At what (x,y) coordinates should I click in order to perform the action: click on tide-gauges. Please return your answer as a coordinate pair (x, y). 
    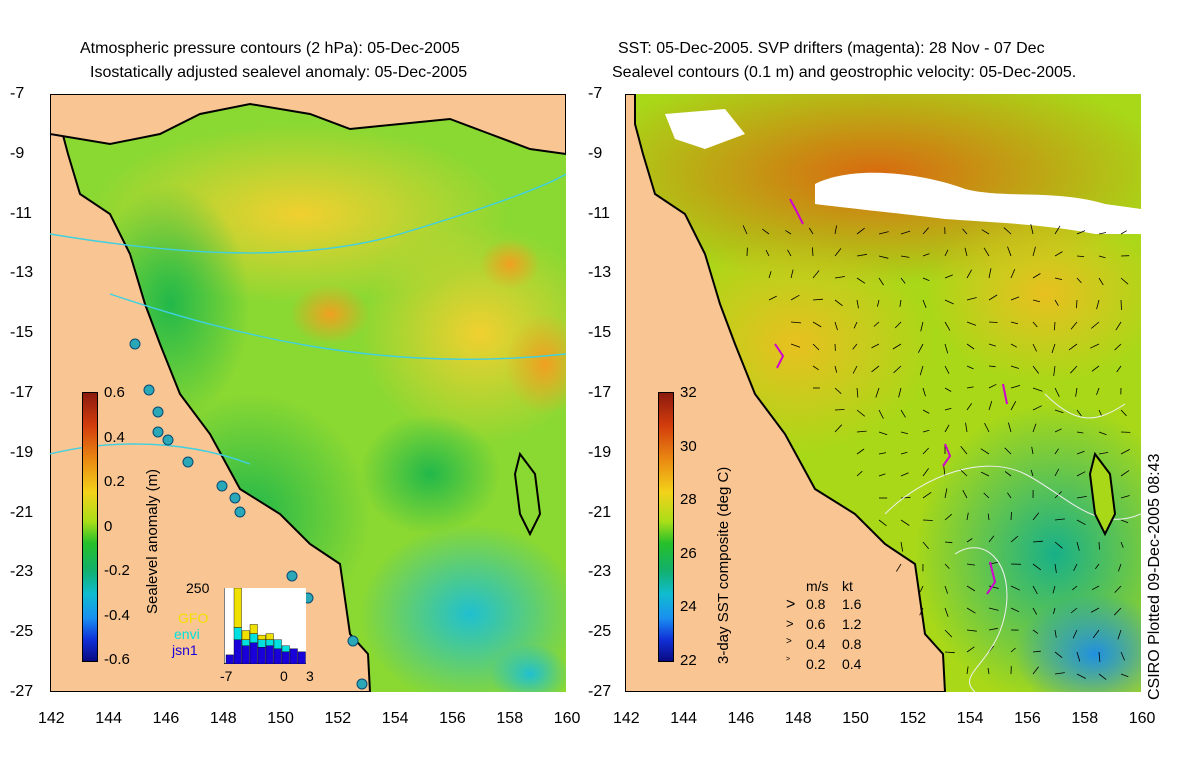
    Looking at the image, I should click on (248, 514).